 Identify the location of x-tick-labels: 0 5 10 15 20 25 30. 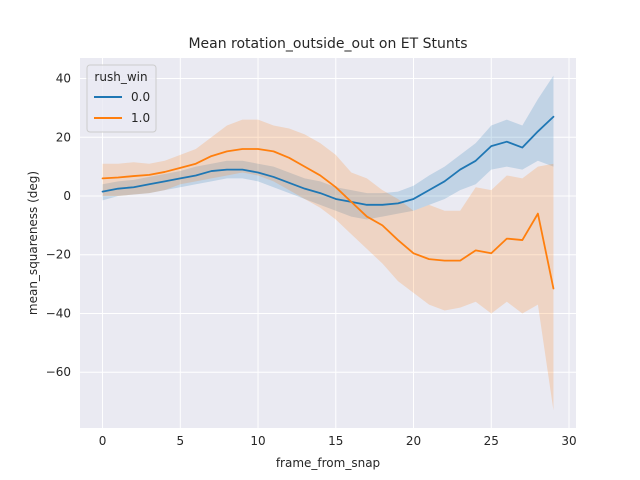
(338, 441).